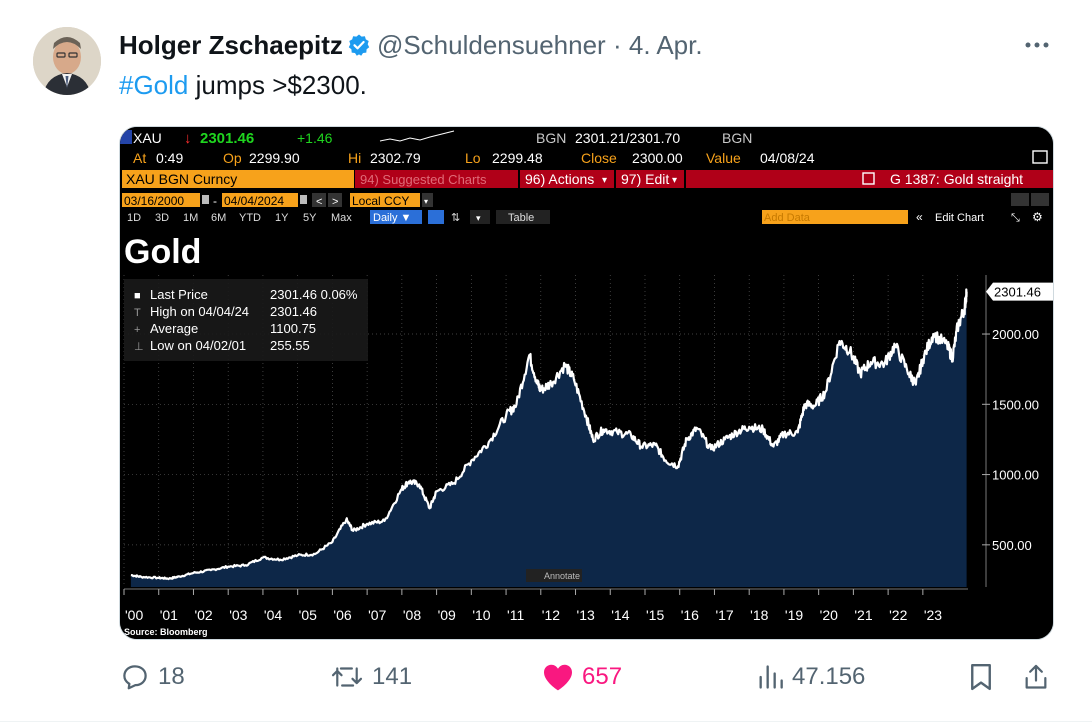 Image resolution: width=1092 pixels, height=728 pixels. Describe the element at coordinates (154, 85) in the screenshot. I see `hashtag-link: #Gold` at that location.